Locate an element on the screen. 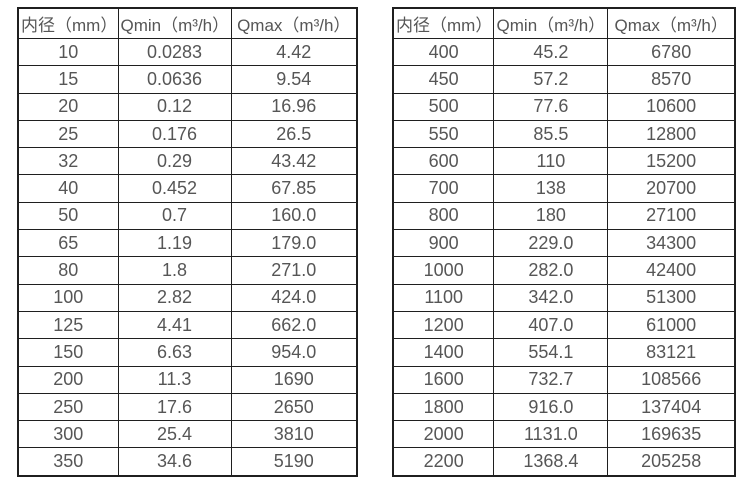 The width and height of the screenshot is (750, 483). table-cell: 57.2 is located at coordinates (551, 79).